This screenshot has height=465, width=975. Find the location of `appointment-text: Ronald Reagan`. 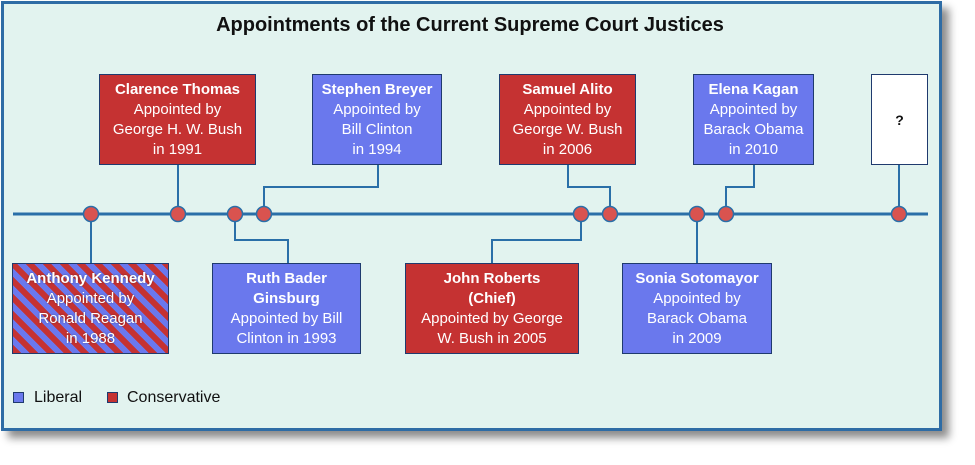

appointment-text: Ronald Reagan is located at coordinates (90, 318).